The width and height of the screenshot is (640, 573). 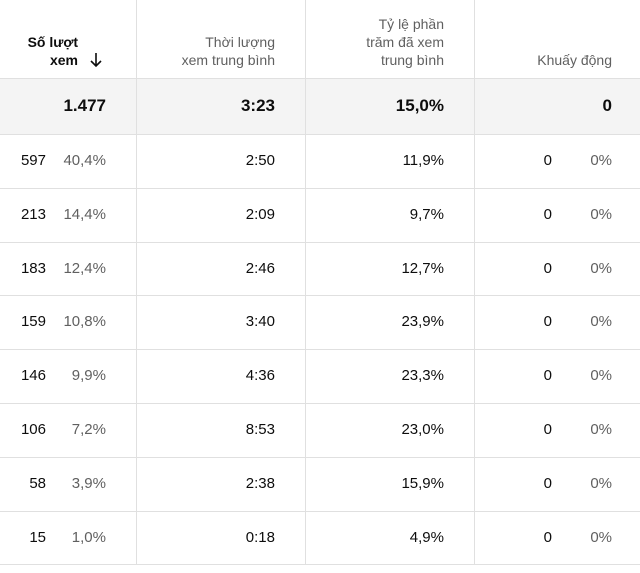 I want to click on cell: 597, so click(x=33, y=160).